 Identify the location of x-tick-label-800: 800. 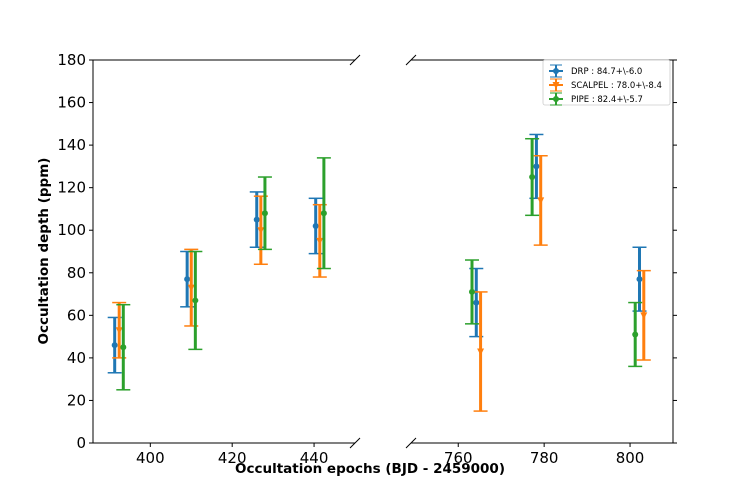
(630, 458).